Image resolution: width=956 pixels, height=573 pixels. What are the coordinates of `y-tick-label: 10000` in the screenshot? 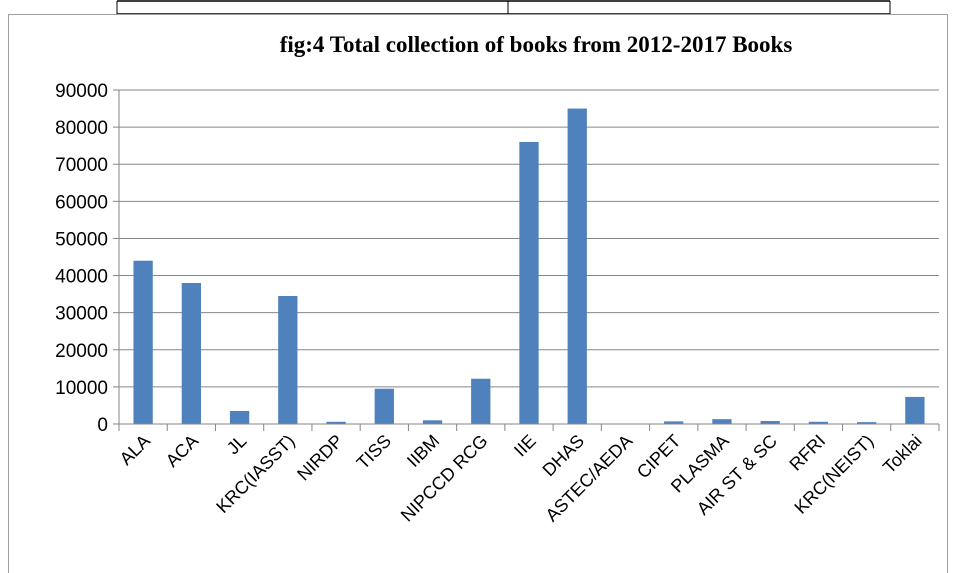 It's located at (81, 388).